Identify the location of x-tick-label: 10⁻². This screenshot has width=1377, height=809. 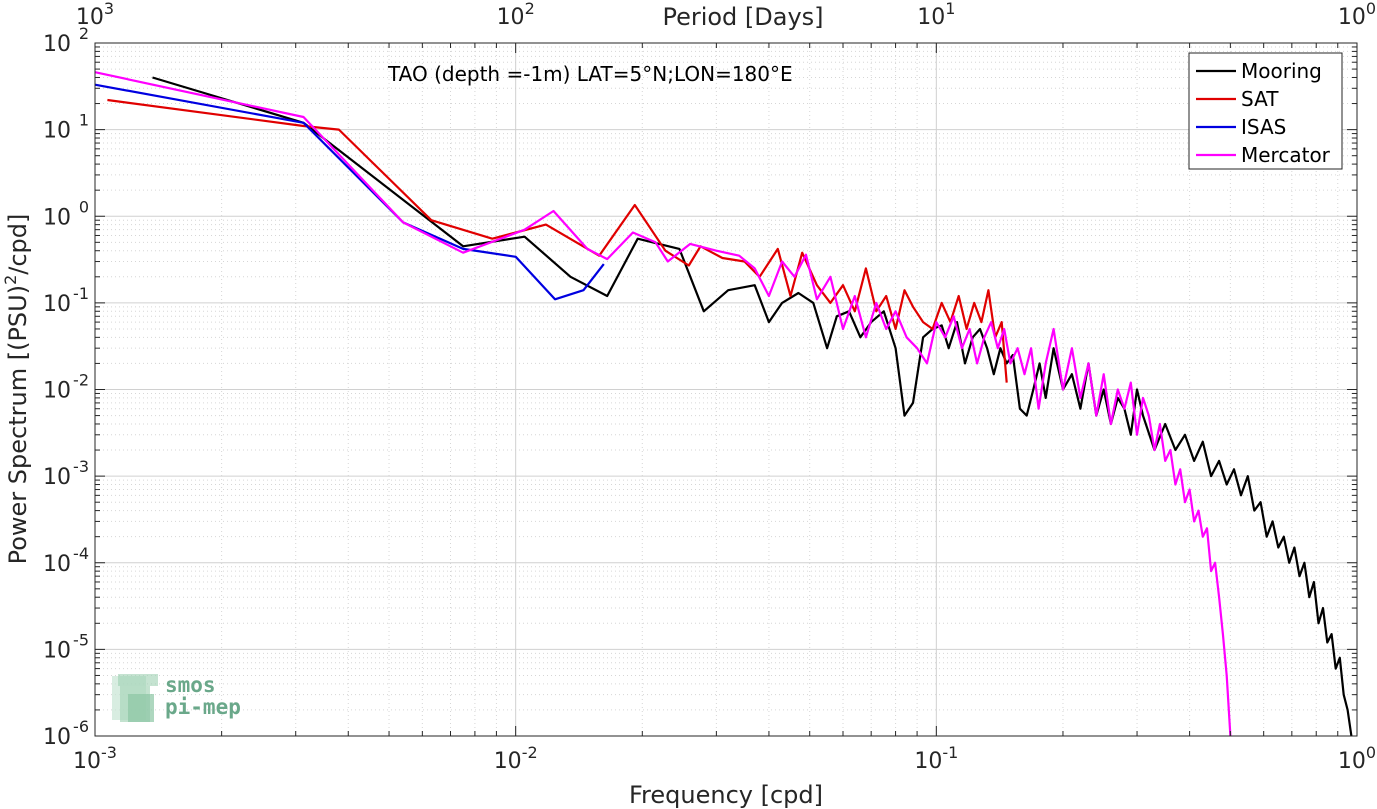
(516, 758).